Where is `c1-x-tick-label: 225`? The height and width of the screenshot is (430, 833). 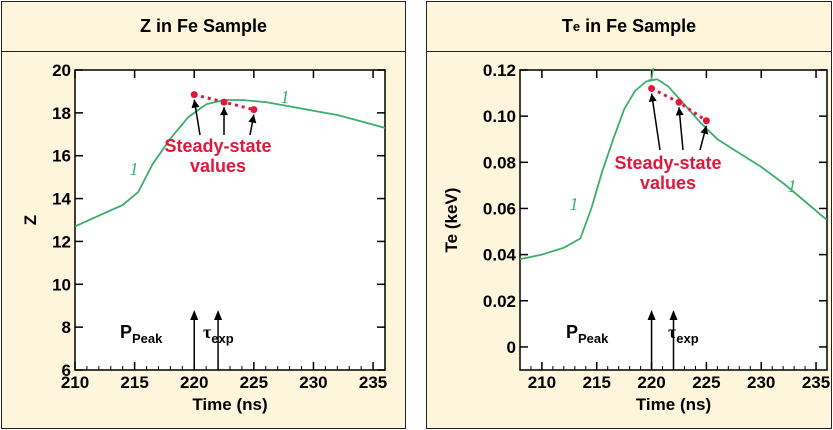
c1-x-tick-label: 225 is located at coordinates (706, 382).